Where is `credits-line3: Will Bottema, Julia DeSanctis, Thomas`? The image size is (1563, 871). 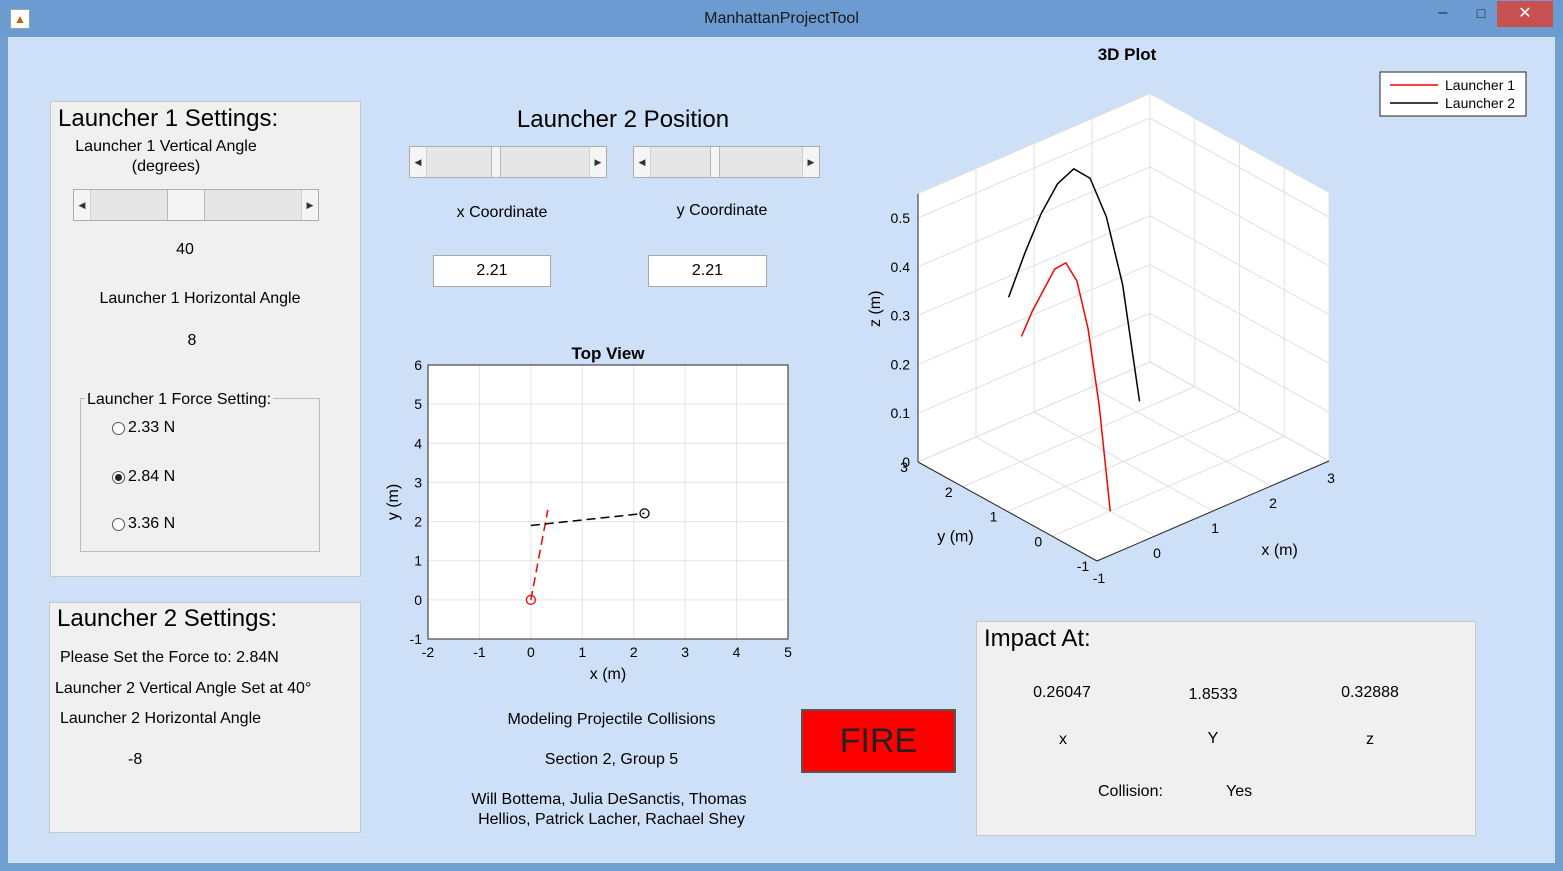 credits-line3: Will Bottema, Julia DeSanctis, Thomas is located at coordinates (609, 799).